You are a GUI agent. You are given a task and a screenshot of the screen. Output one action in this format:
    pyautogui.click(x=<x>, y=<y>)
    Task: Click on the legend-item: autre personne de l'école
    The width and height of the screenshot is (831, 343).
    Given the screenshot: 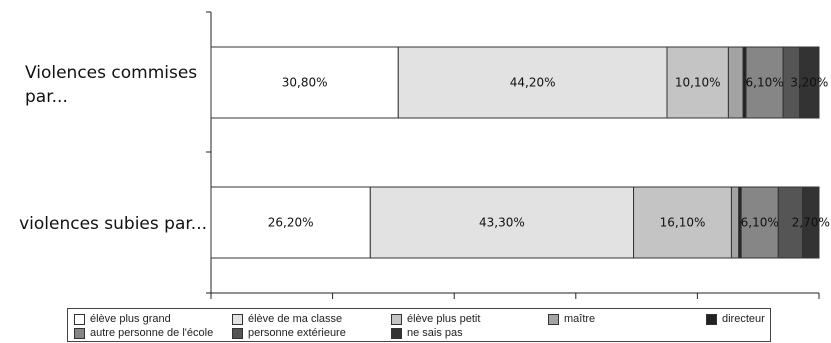 What is the action you would take?
    pyautogui.click(x=143, y=333)
    